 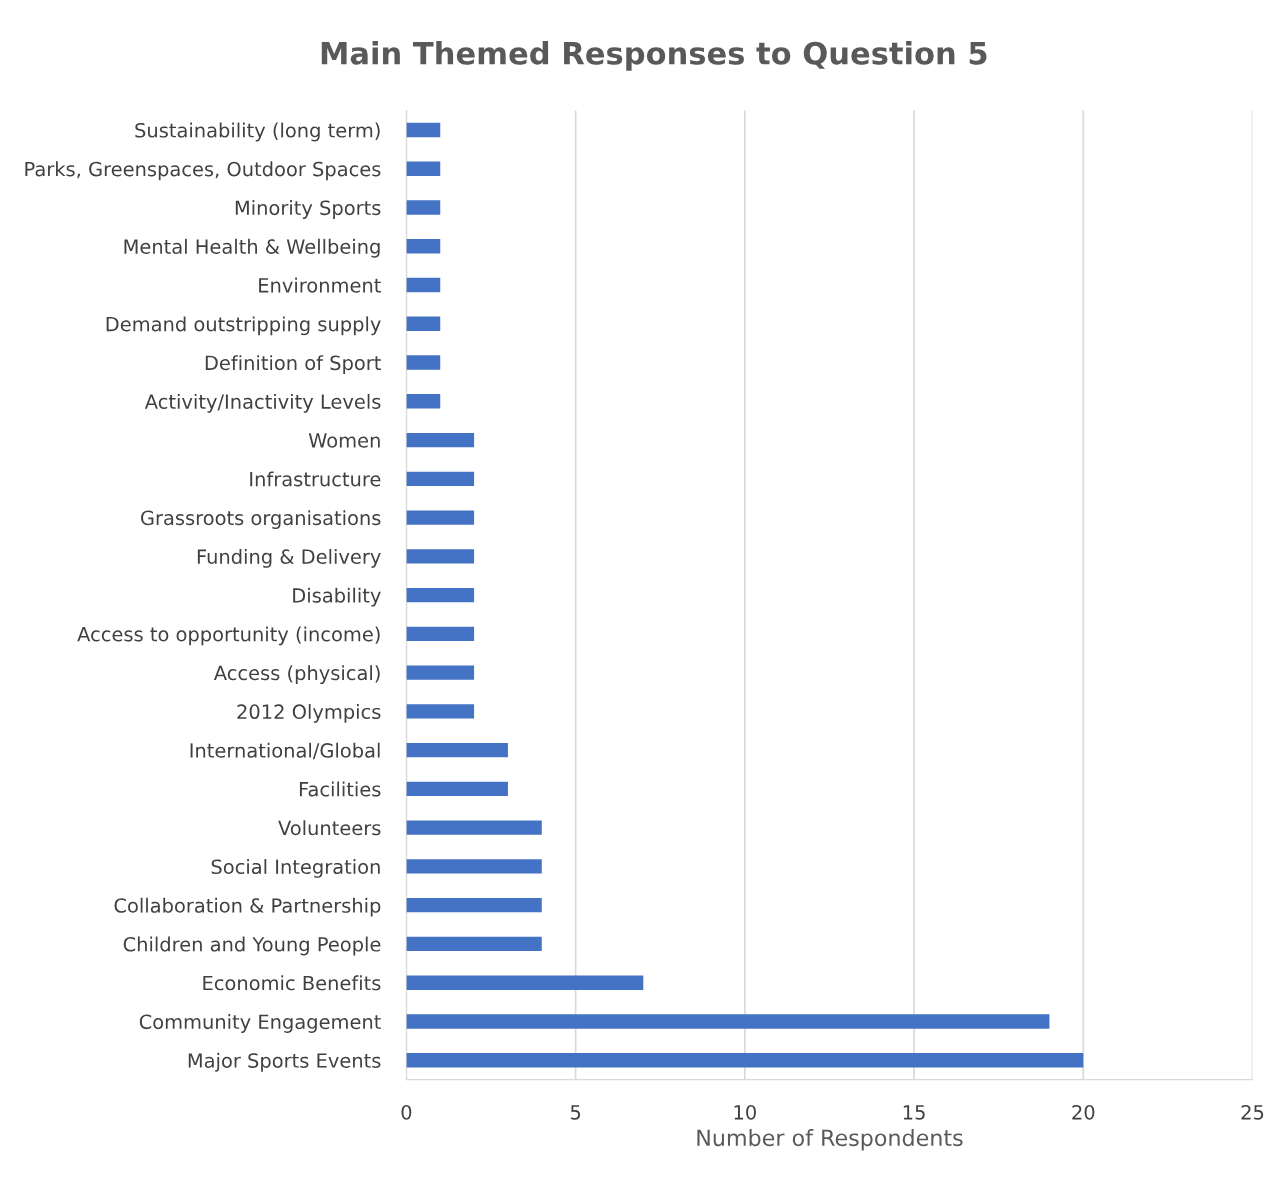 I want to click on y-tick-label: Environment, so click(x=320, y=285).